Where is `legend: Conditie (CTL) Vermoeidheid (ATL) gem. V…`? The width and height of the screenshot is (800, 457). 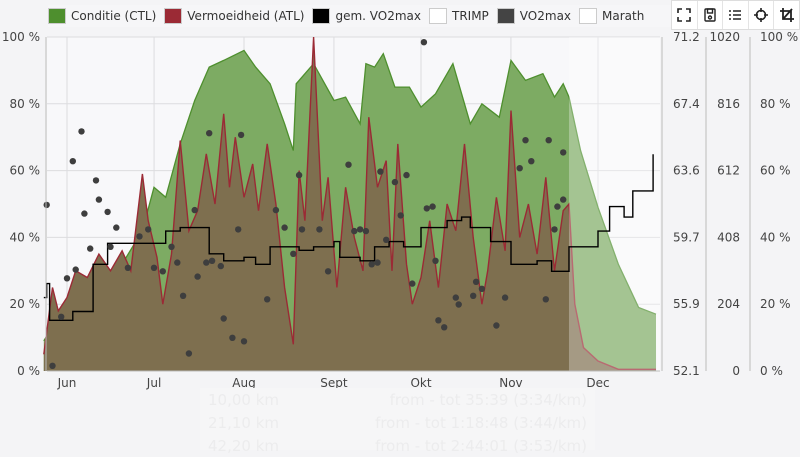 legend: Conditie (CTL) Vermoeidheid (ATL) gem. V… is located at coordinates (368, 16).